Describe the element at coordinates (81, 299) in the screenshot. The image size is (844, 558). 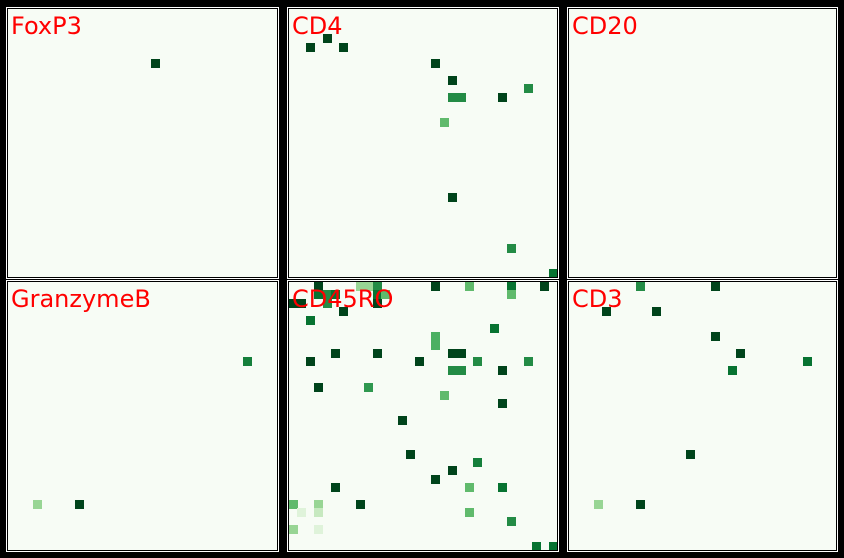
I see `panel-title: GranzymeB` at that location.